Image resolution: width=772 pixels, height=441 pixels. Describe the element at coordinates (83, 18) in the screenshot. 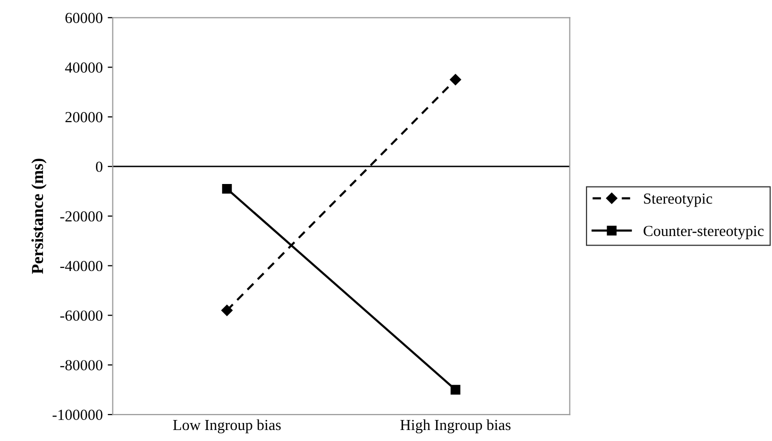

I see `y-tick-label: 60000` at that location.